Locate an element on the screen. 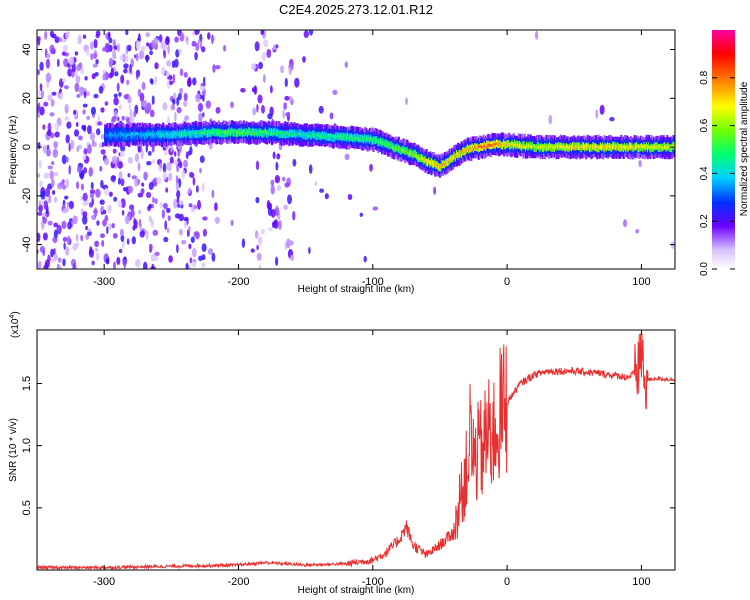  x-tick-label: 100 is located at coordinates (641, 582).